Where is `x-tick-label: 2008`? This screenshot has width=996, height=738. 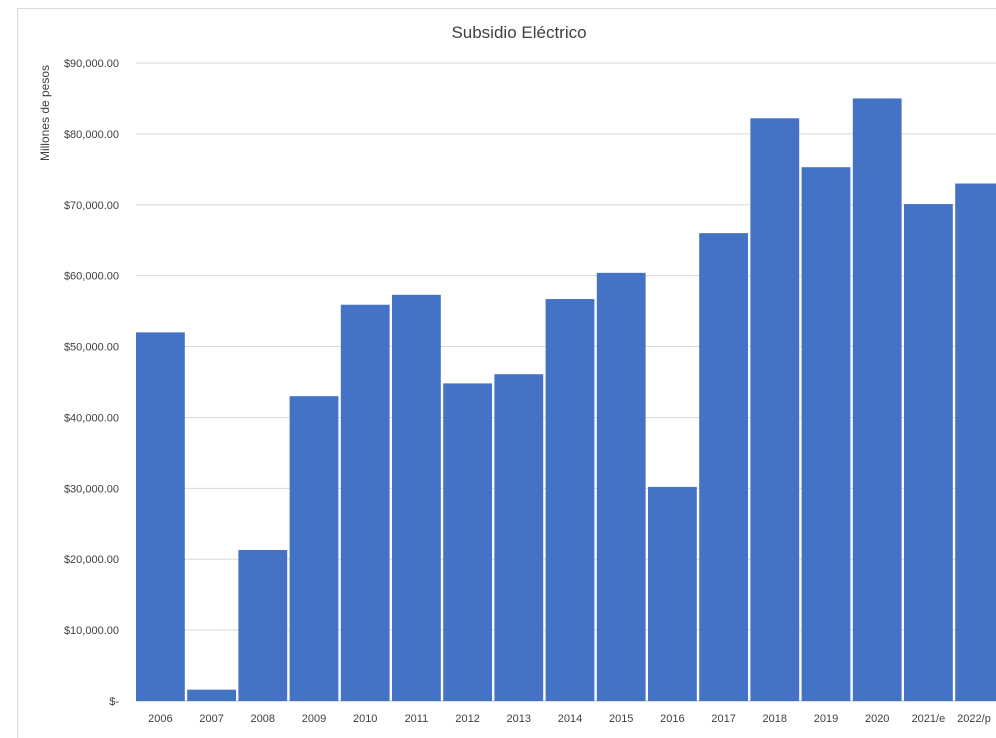 x-tick-label: 2008 is located at coordinates (263, 719).